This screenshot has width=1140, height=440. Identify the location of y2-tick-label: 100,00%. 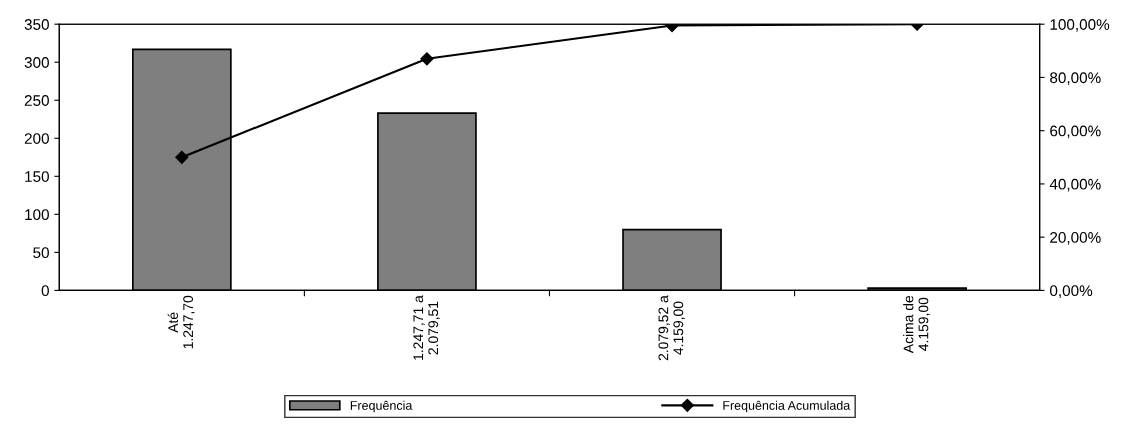
(1080, 25).